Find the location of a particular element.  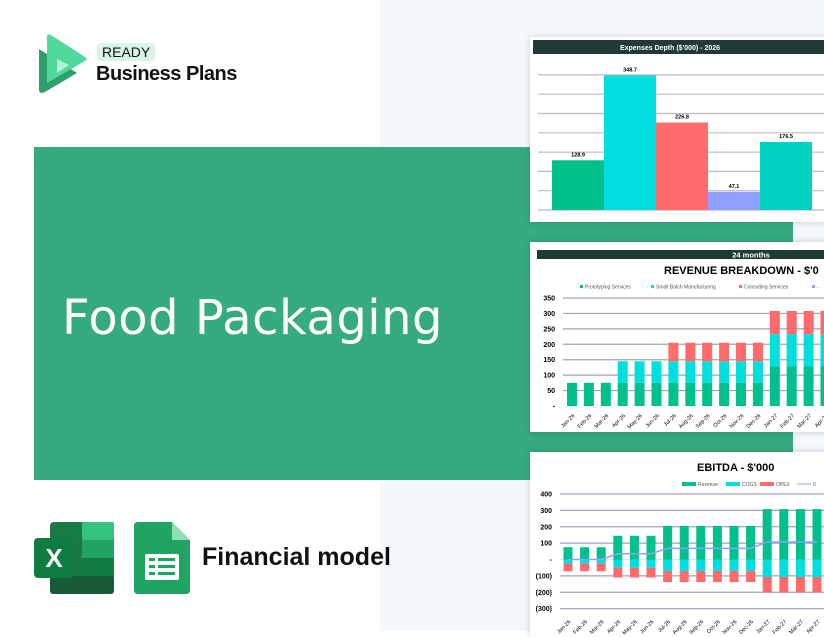

legend-label: - is located at coordinates (818, 288).